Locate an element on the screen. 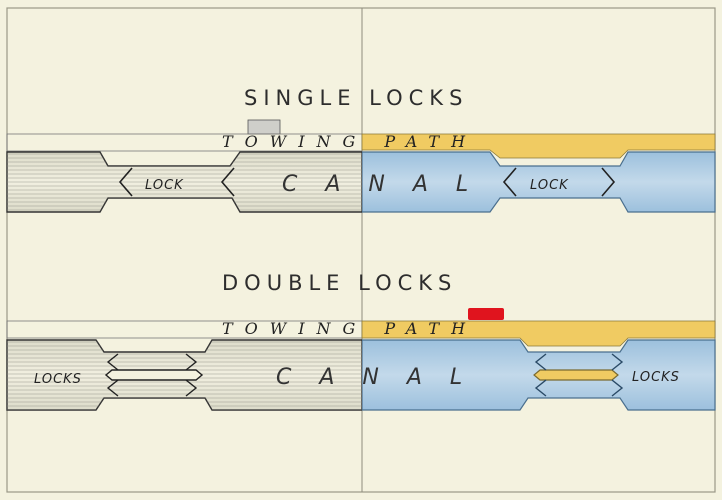 The height and width of the screenshot is (500, 722). double-left-gate-b is located at coordinates (112, 388).